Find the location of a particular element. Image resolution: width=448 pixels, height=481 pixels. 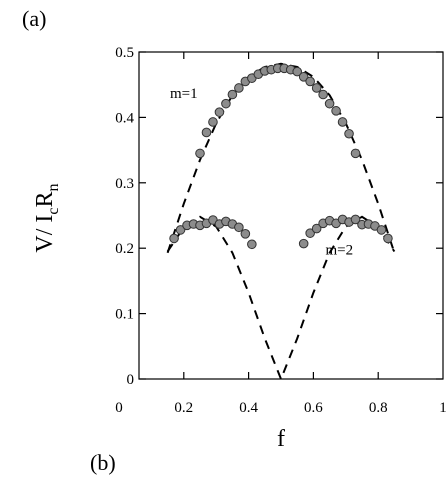

y-axis-title-mid: R is located at coordinates (45, 199).